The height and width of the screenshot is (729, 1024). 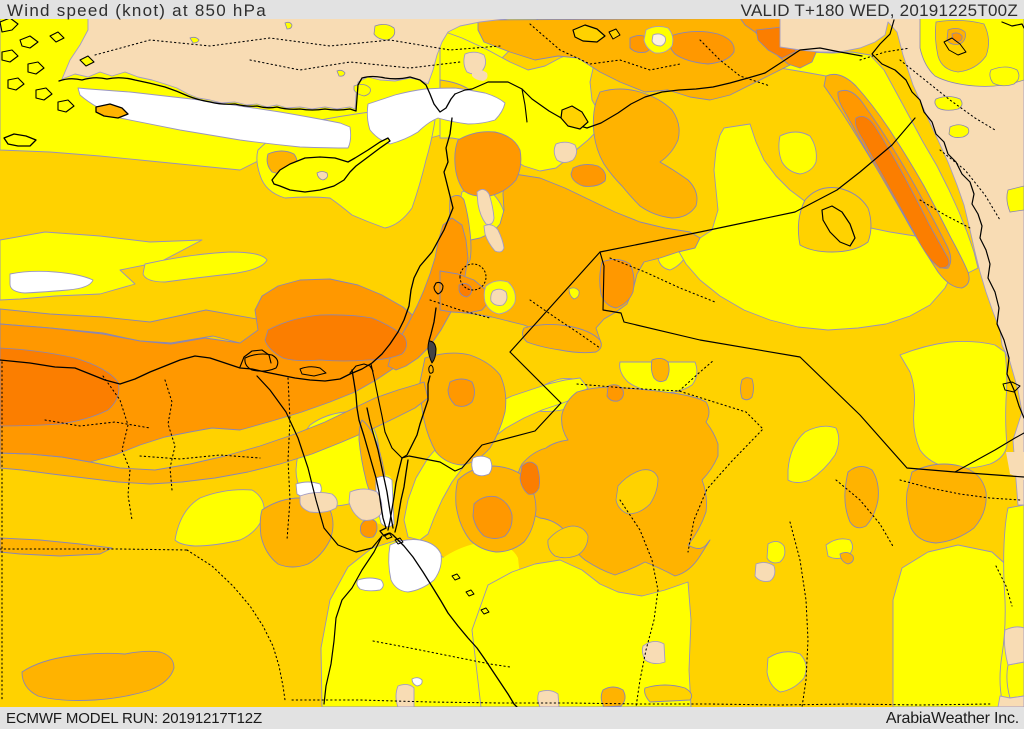 I want to click on svg-text: VALID T+180 WED, 20191225T00Z, so click(x=879, y=10).